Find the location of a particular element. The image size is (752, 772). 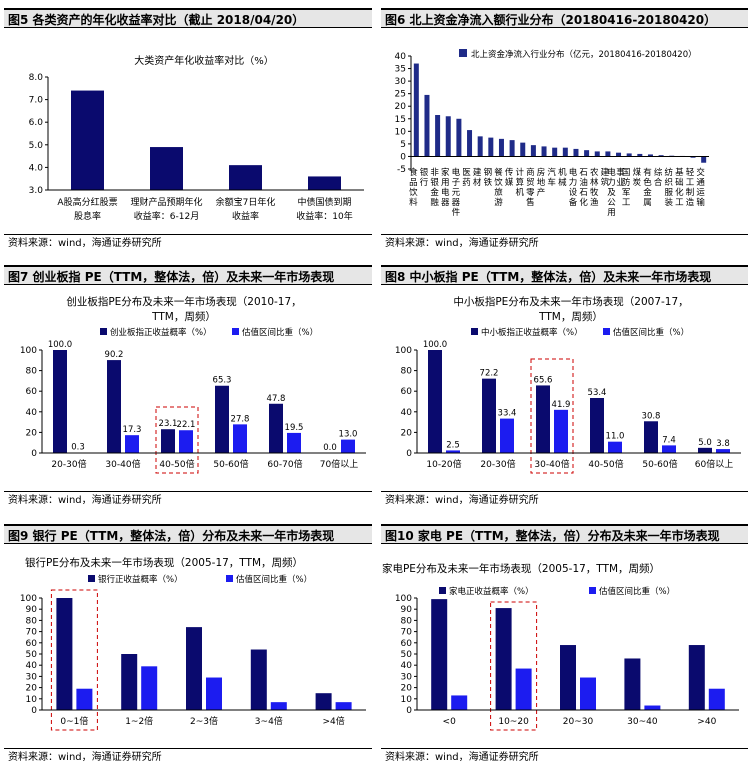

x-tick-label: 渔 is located at coordinates (594, 202).